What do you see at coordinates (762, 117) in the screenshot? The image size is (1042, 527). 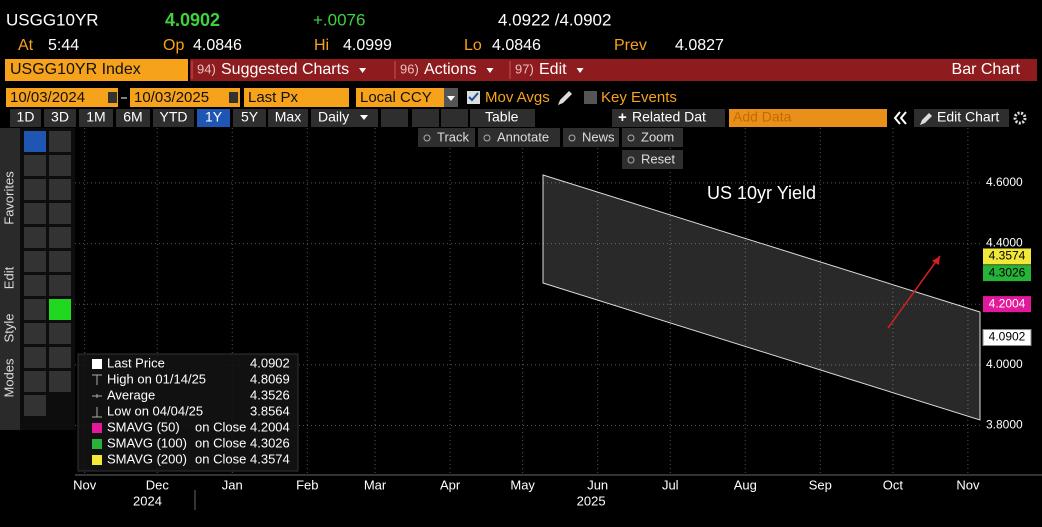 I see `add-data: Add Data` at bounding box center [762, 117].